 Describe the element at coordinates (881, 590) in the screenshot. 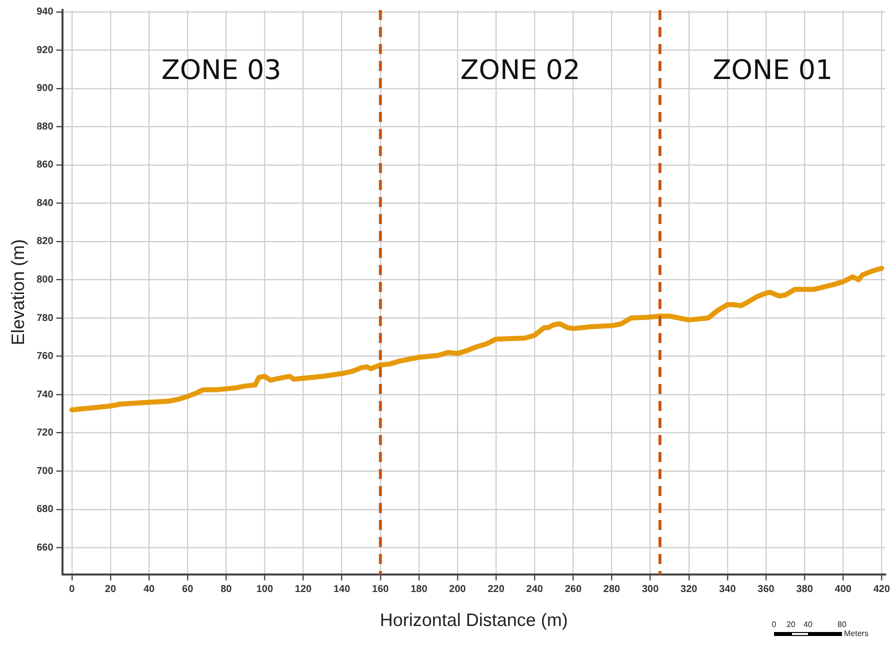

I see `x-tick-label: 420` at that location.